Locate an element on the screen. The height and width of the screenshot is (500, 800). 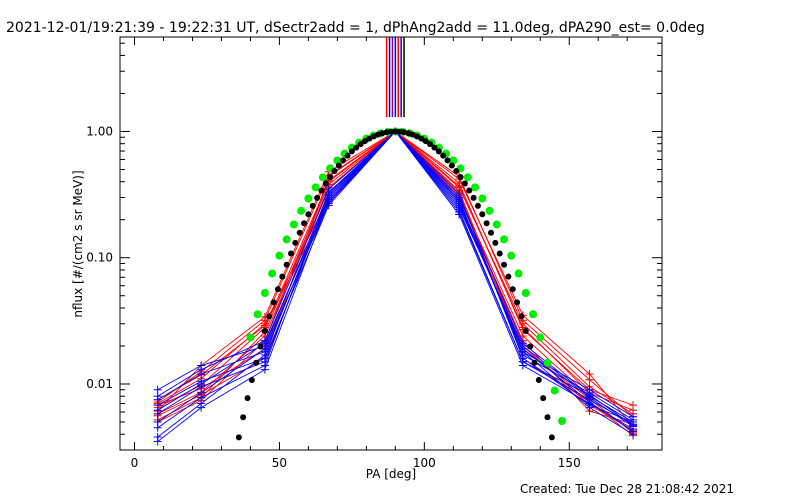
y-tick-label-0p10: 0.10 is located at coordinates (99, 258).